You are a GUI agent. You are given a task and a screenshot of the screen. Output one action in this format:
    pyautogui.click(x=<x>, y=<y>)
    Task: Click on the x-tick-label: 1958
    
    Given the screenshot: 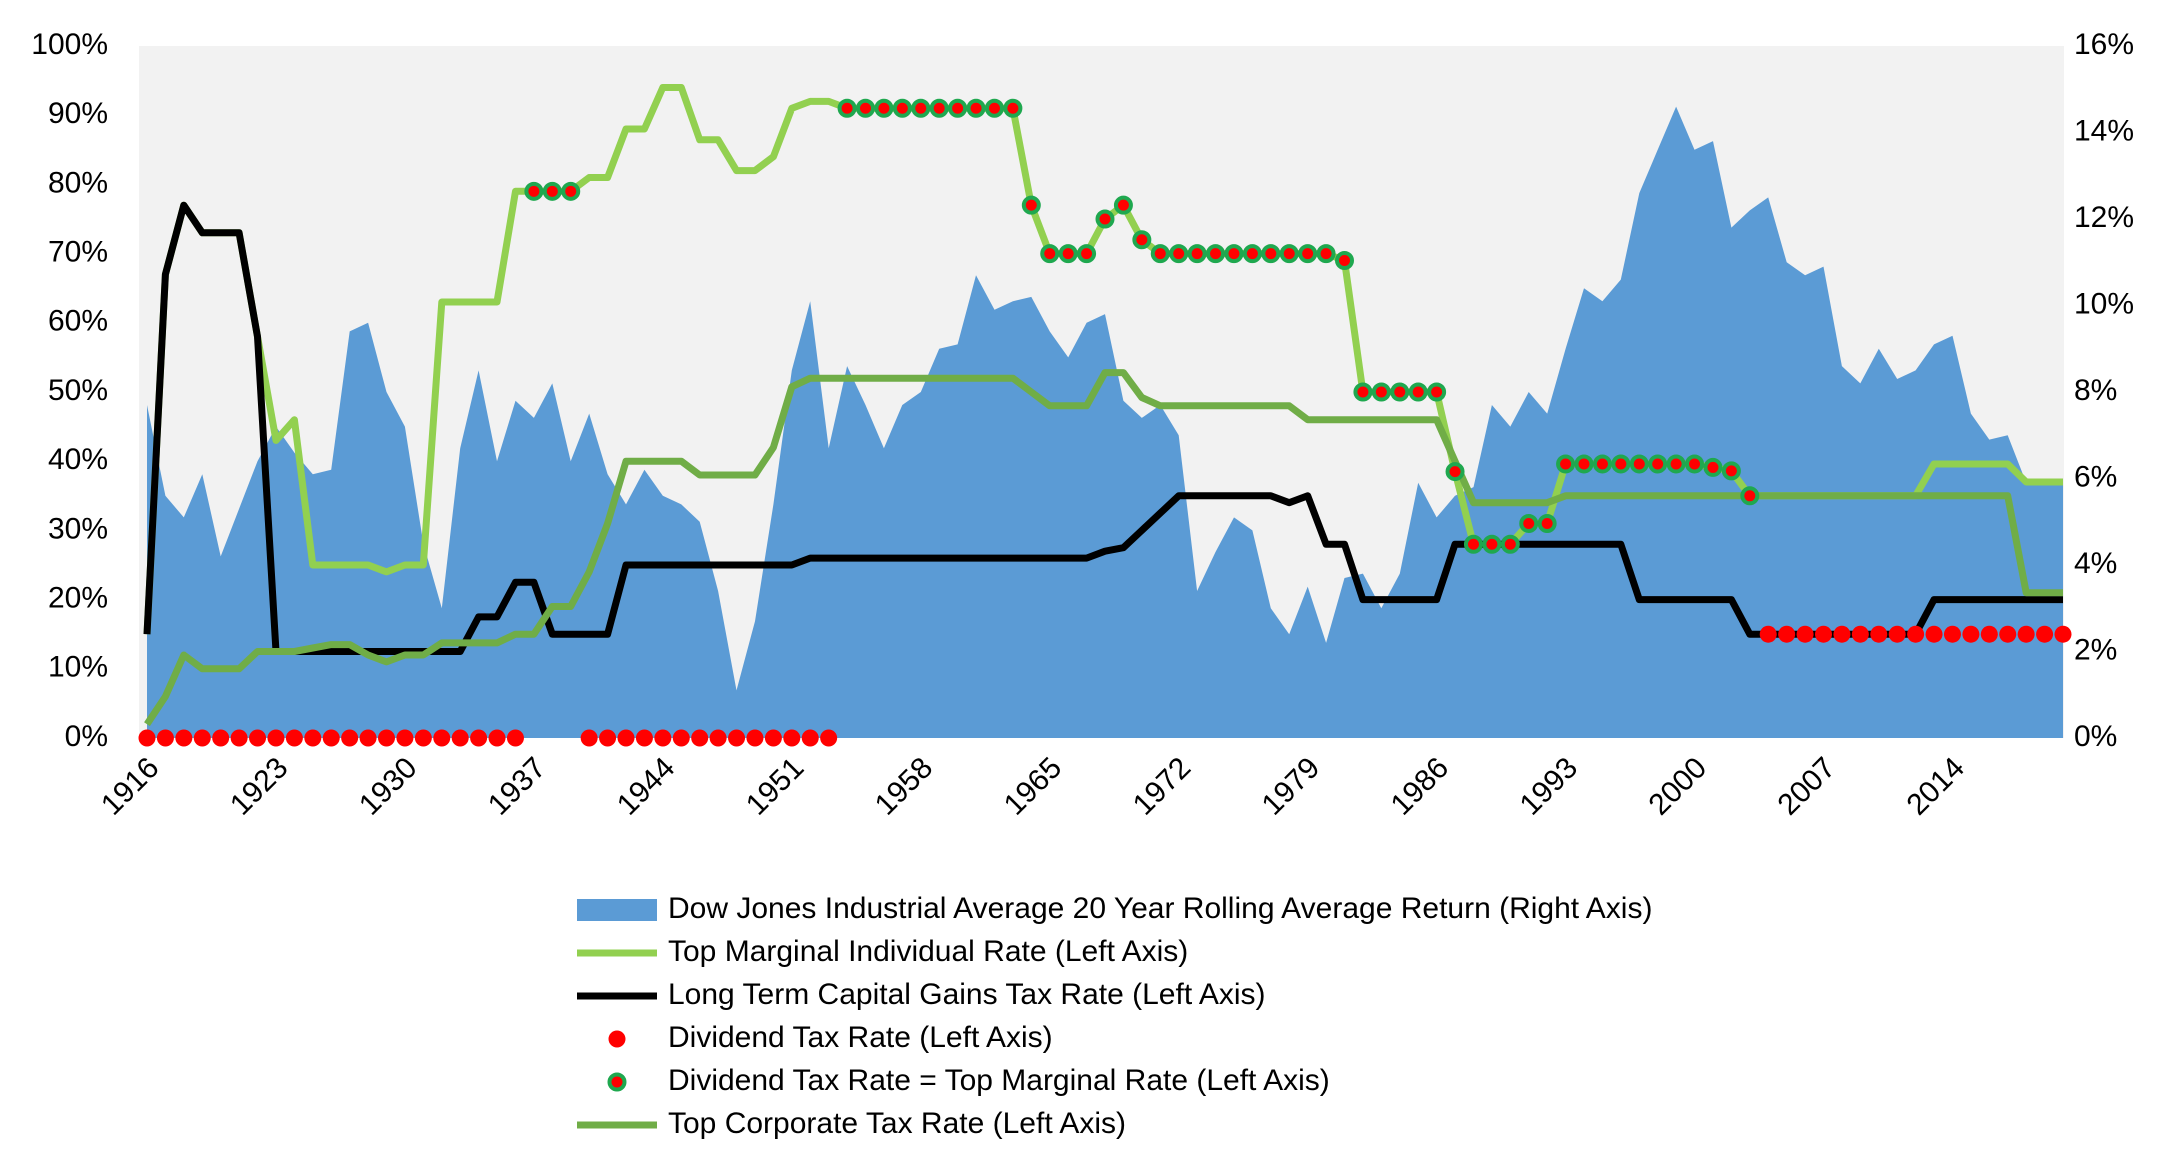 What is the action you would take?
    pyautogui.click(x=904, y=786)
    